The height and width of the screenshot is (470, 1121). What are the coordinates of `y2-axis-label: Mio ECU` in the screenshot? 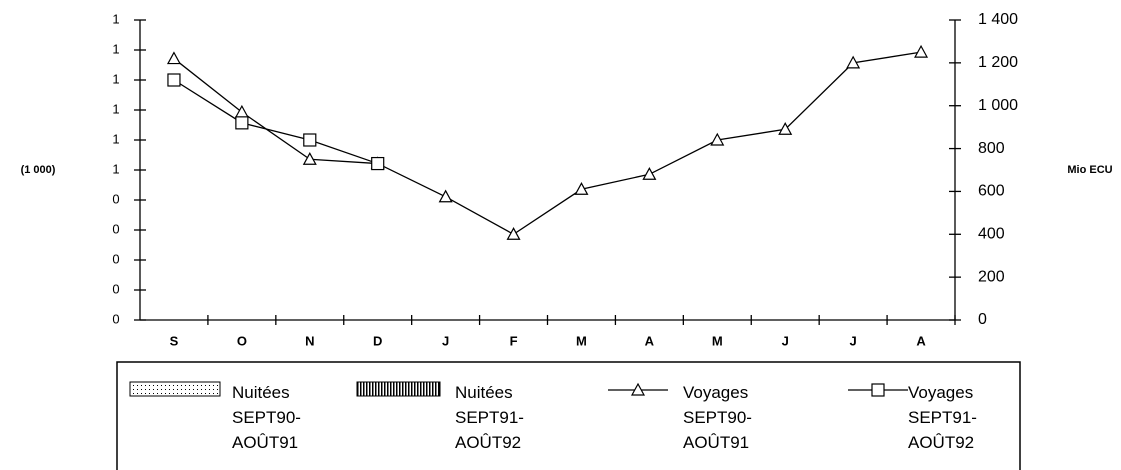 It's located at (1089, 170).